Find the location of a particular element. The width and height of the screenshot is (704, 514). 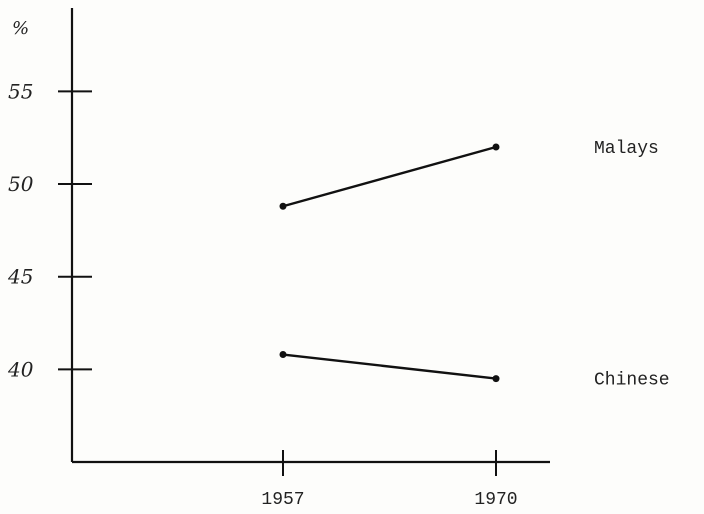

y-tick-label-50: 50 is located at coordinates (21, 184).